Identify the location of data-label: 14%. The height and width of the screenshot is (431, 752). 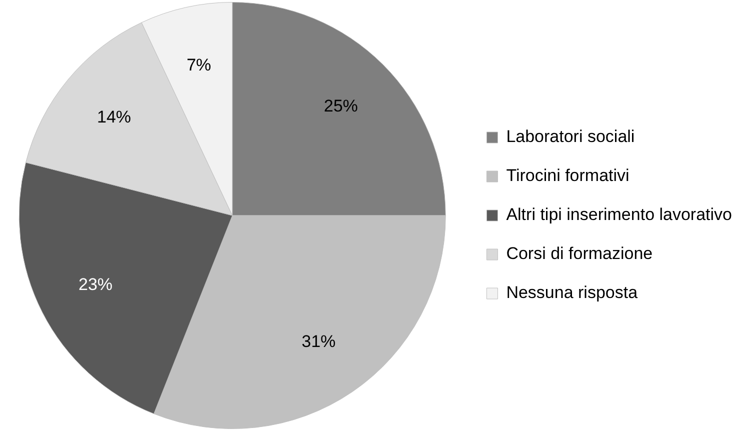
(114, 116).